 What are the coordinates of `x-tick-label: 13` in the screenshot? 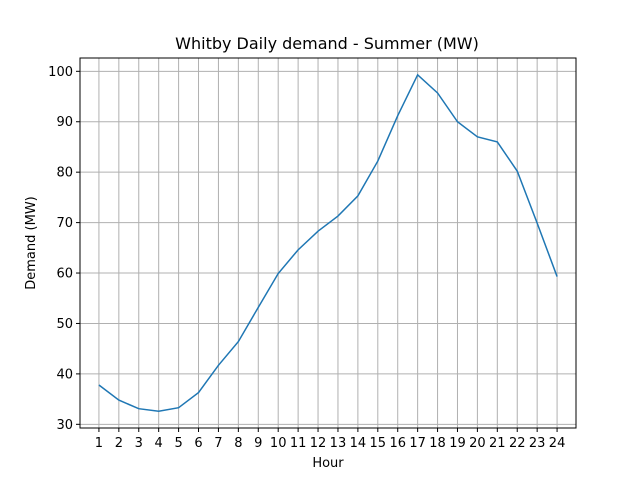 It's located at (338, 443).